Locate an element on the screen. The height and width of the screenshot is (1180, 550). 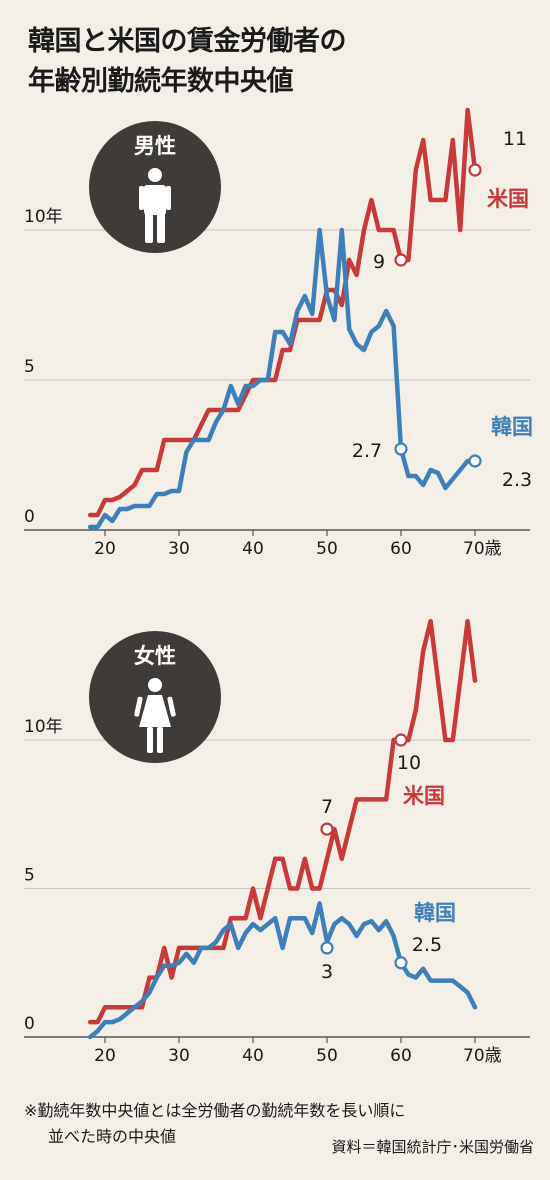
man-figure-icon is located at coordinates (155, 205).